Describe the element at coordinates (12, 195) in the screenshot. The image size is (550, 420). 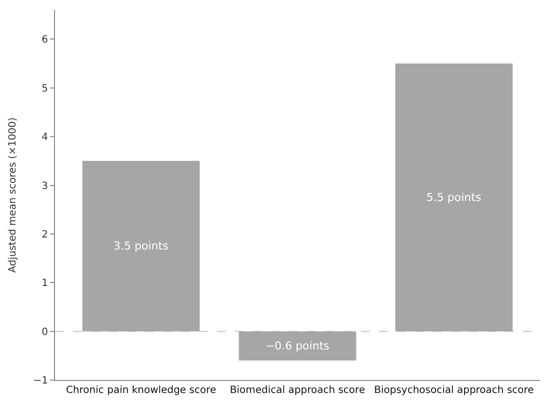
I see `y-axis-title: Adjusted mean scores (×1000)` at that location.